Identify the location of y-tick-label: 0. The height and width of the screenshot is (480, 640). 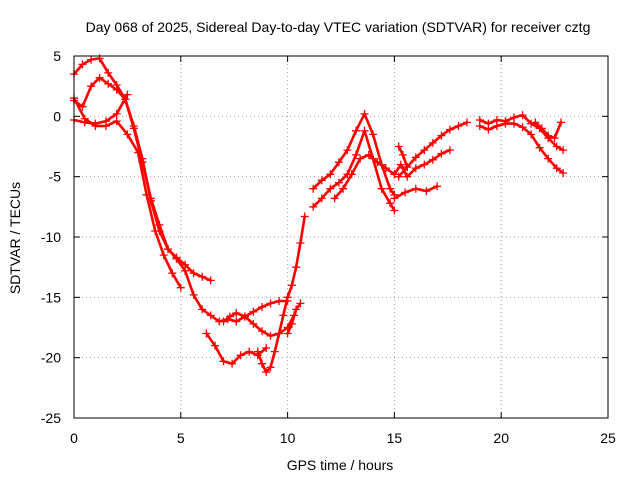
(57, 116).